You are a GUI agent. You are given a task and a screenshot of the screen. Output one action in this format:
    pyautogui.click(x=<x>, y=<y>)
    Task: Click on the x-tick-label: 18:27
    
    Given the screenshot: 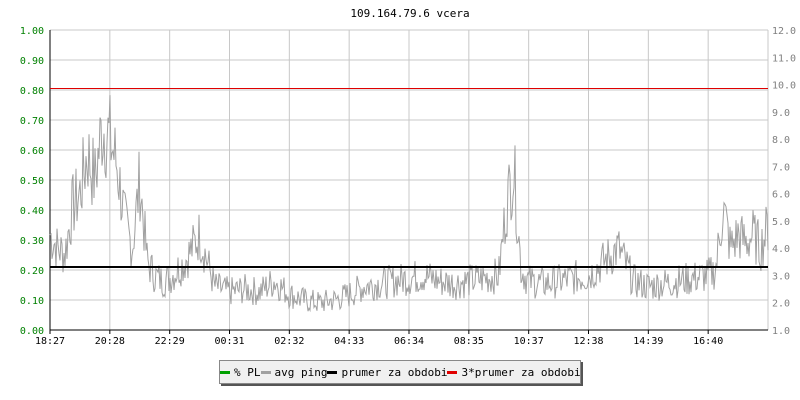 What is the action you would take?
    pyautogui.click(x=50, y=341)
    